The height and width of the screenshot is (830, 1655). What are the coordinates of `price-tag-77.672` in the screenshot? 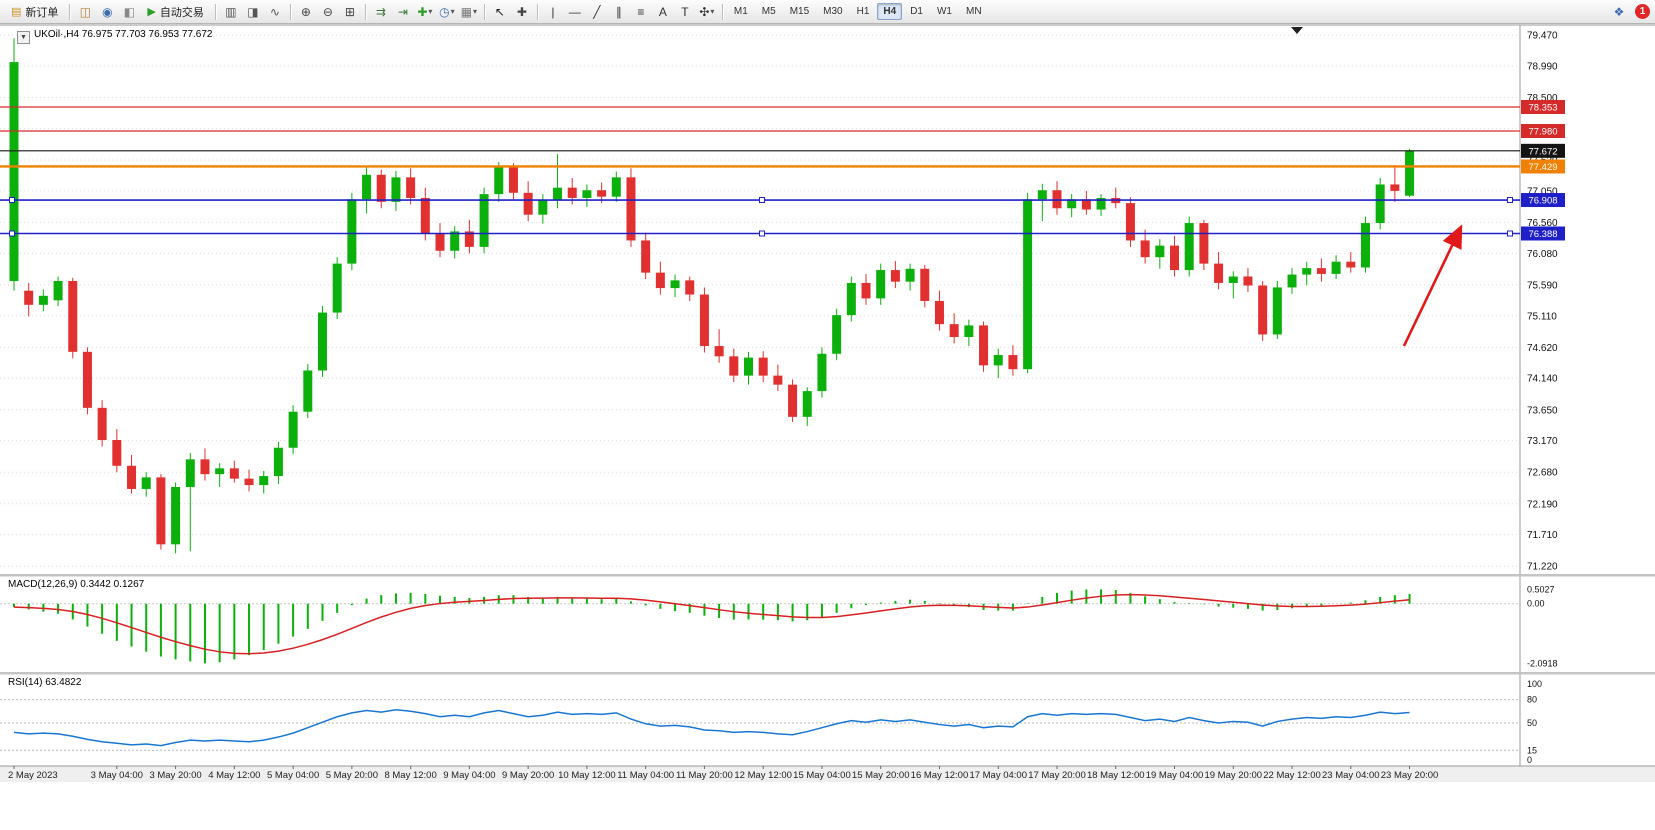 It's located at (1543, 150).